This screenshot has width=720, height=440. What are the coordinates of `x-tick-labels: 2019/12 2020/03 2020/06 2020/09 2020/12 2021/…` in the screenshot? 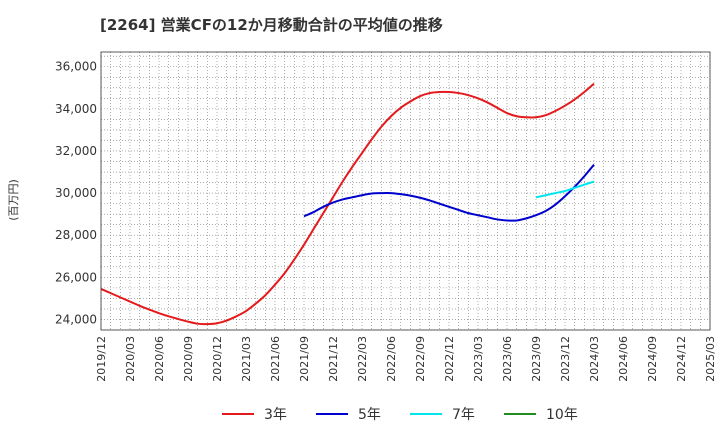 It's located at (406, 359).